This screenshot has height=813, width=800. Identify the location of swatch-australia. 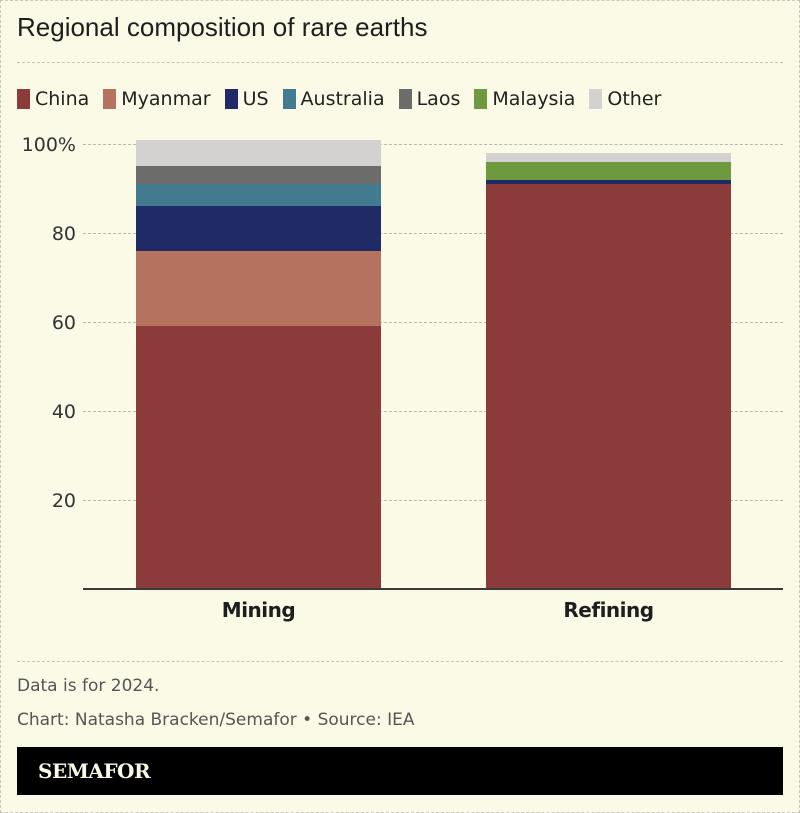
(289, 99).